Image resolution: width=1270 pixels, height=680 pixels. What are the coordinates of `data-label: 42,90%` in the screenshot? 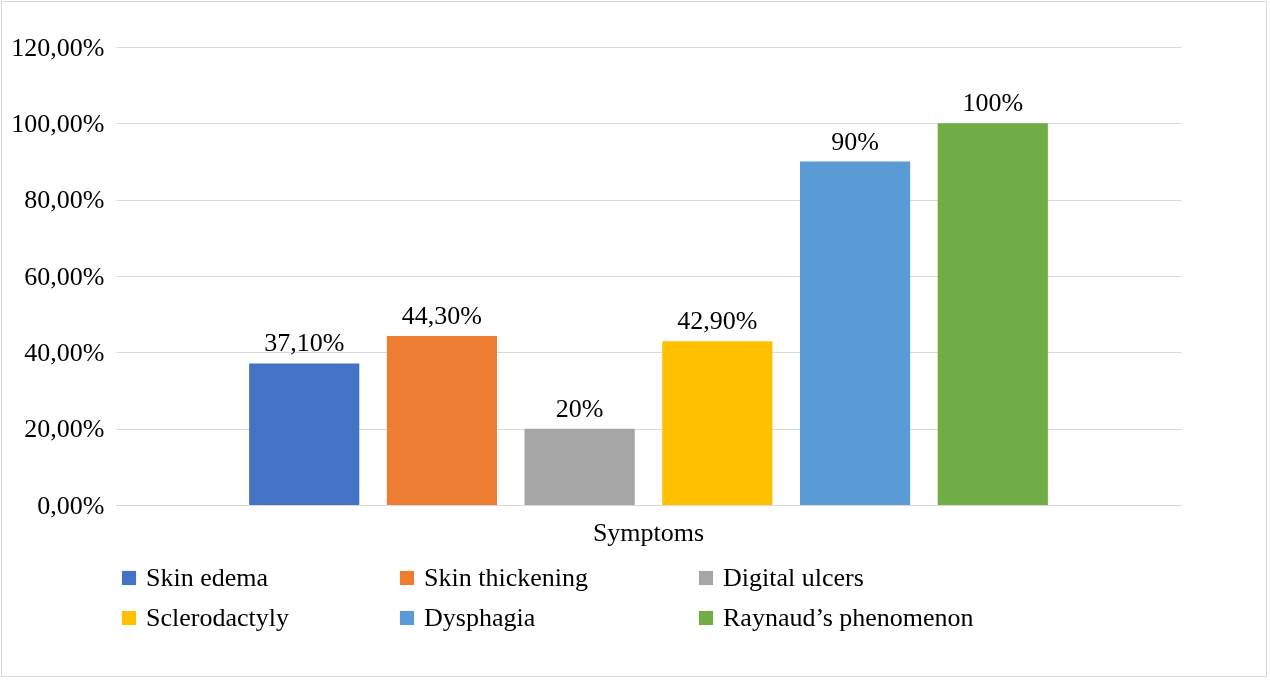 It's located at (717, 321).